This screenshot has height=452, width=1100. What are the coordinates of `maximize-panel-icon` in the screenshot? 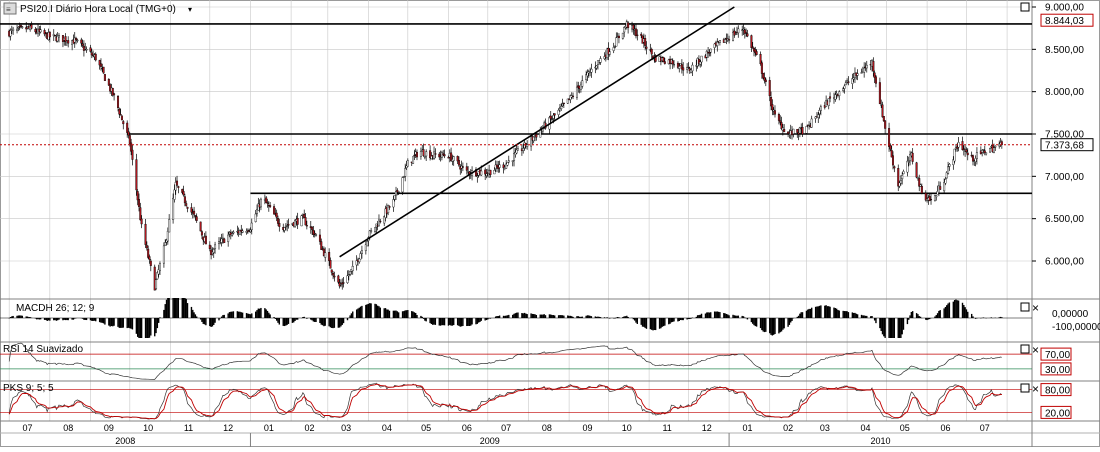 It's located at (1025, 7).